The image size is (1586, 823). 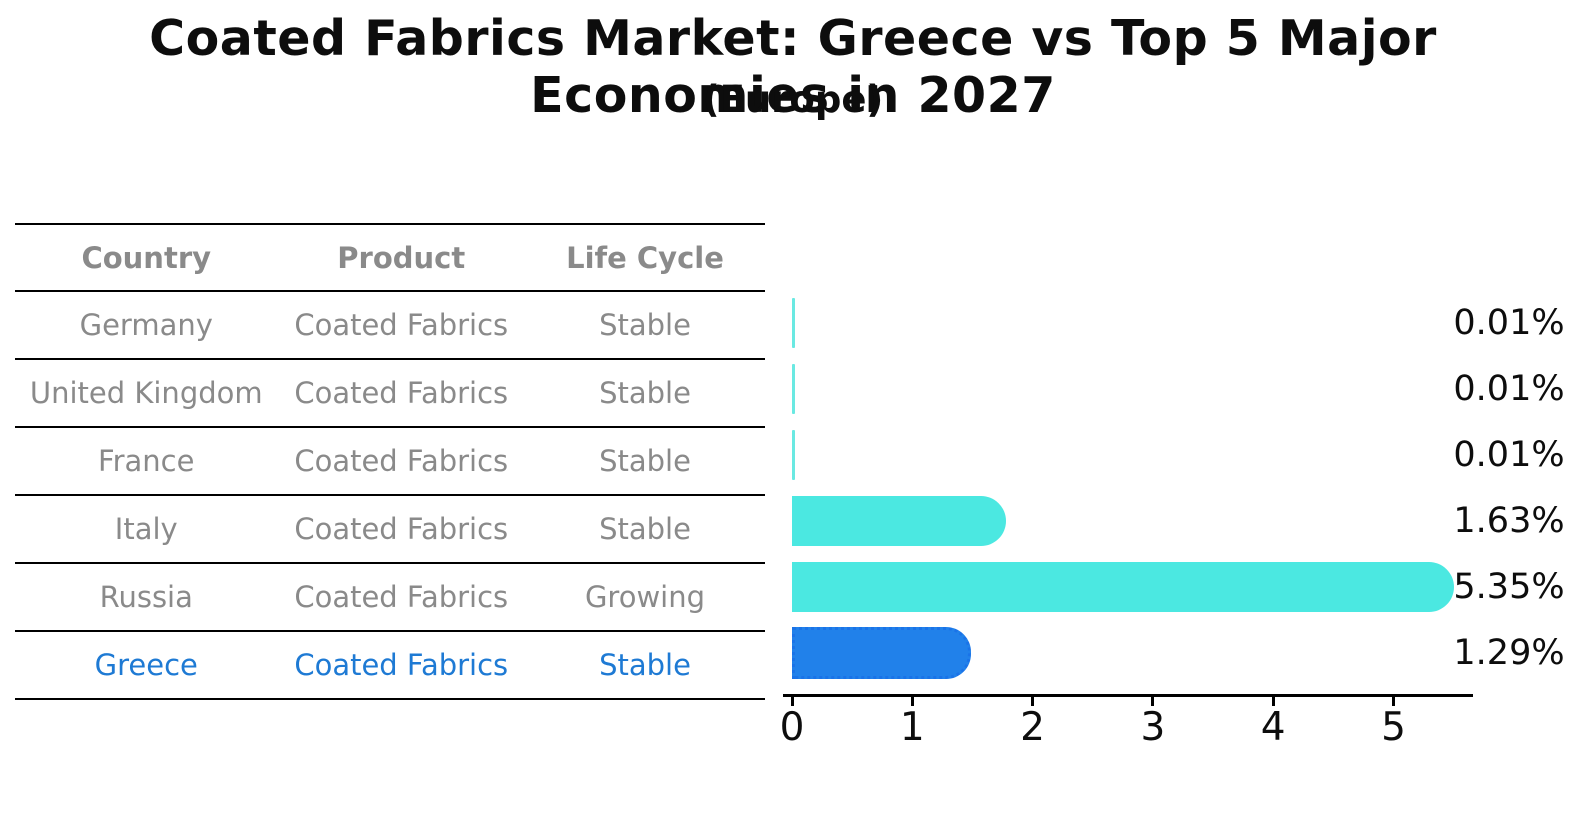 I want to click on cell-country: Greece, so click(x=146, y=665).